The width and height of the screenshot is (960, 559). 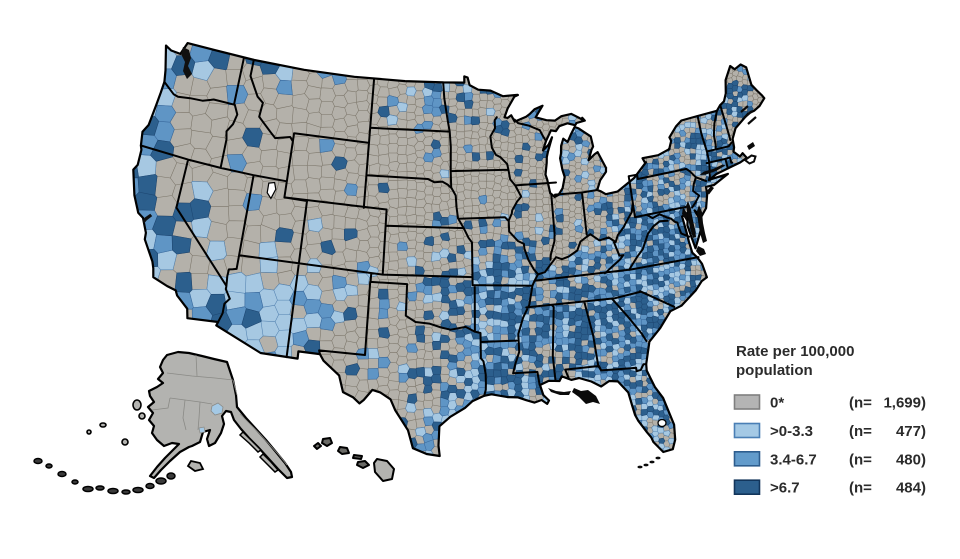 What do you see at coordinates (795, 351) in the screenshot?
I see `svg-text: Rate per 100,000` at bounding box center [795, 351].